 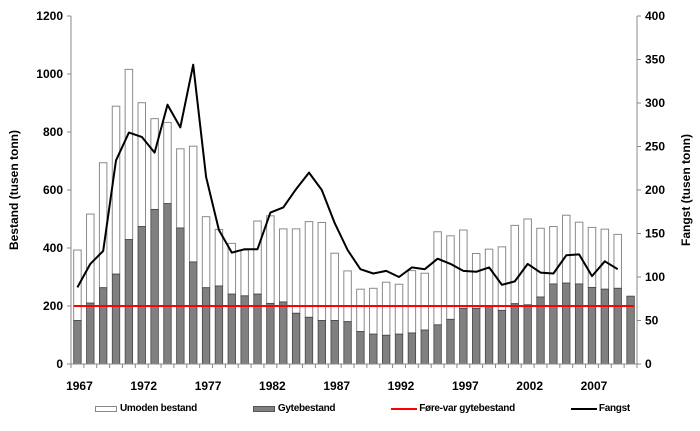 What do you see at coordinates (399, 349) in the screenshot?
I see `bar-gytebestand-1992` at bounding box center [399, 349].